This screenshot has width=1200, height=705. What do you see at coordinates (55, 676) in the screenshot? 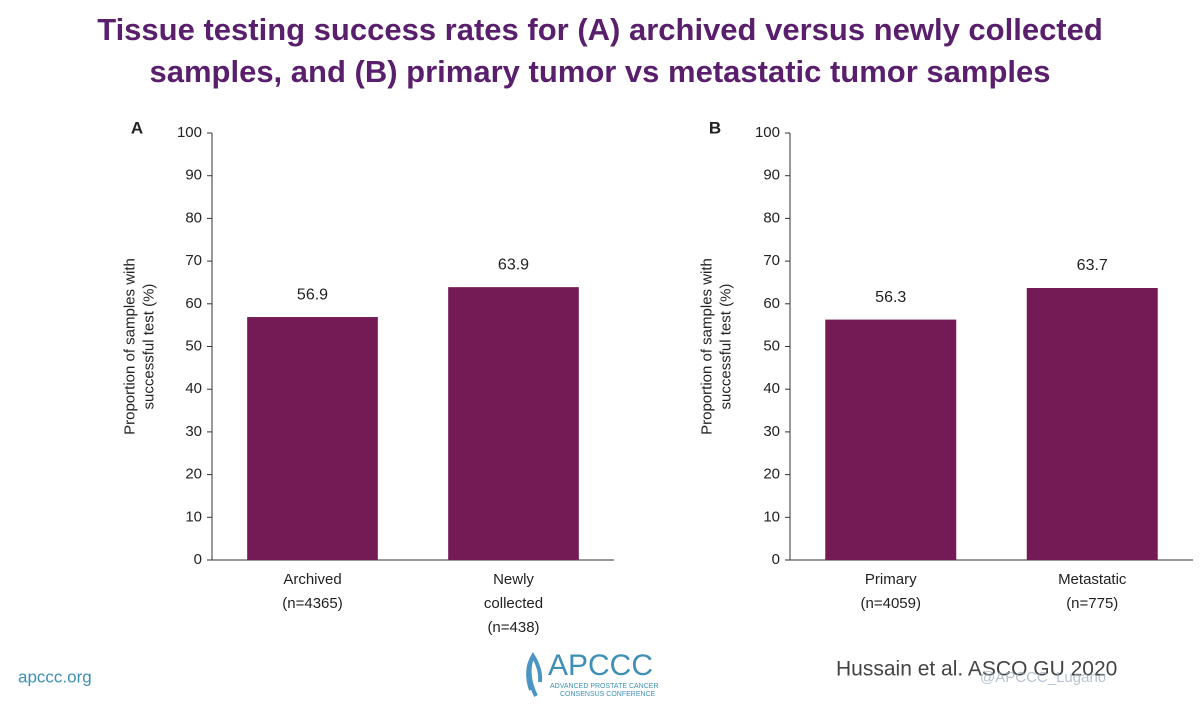
I see `footer-left: apccc.org` at bounding box center [55, 676].